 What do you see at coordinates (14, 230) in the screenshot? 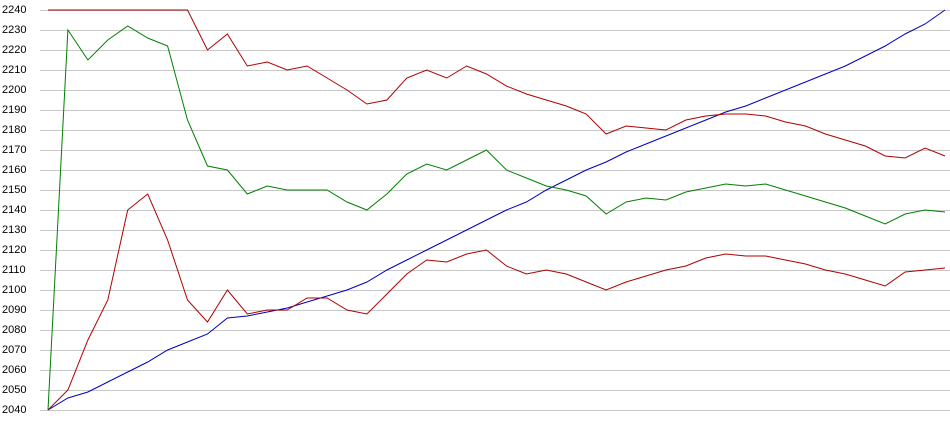
I see `y-tick-label: 2130` at bounding box center [14, 230].